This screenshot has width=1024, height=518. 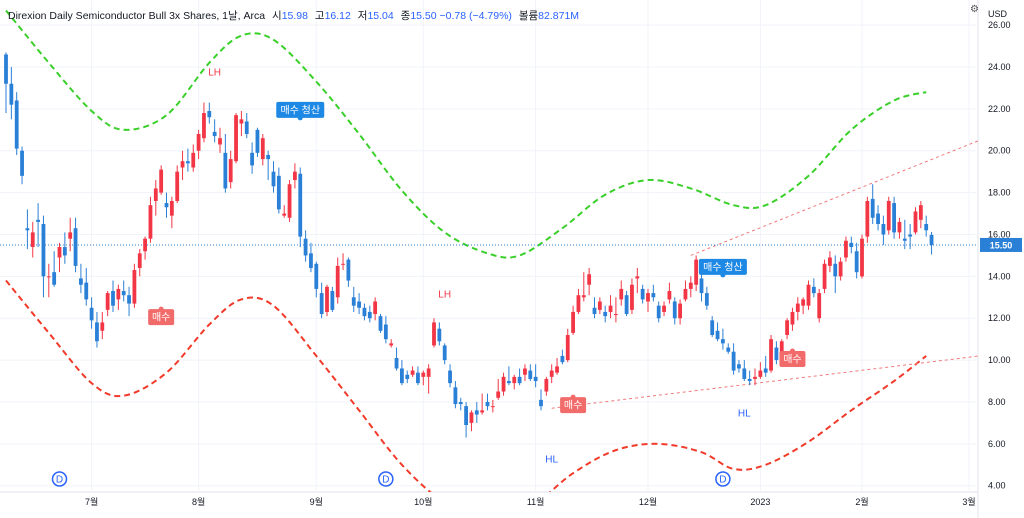 I want to click on currency-label: USD, so click(x=998, y=14).